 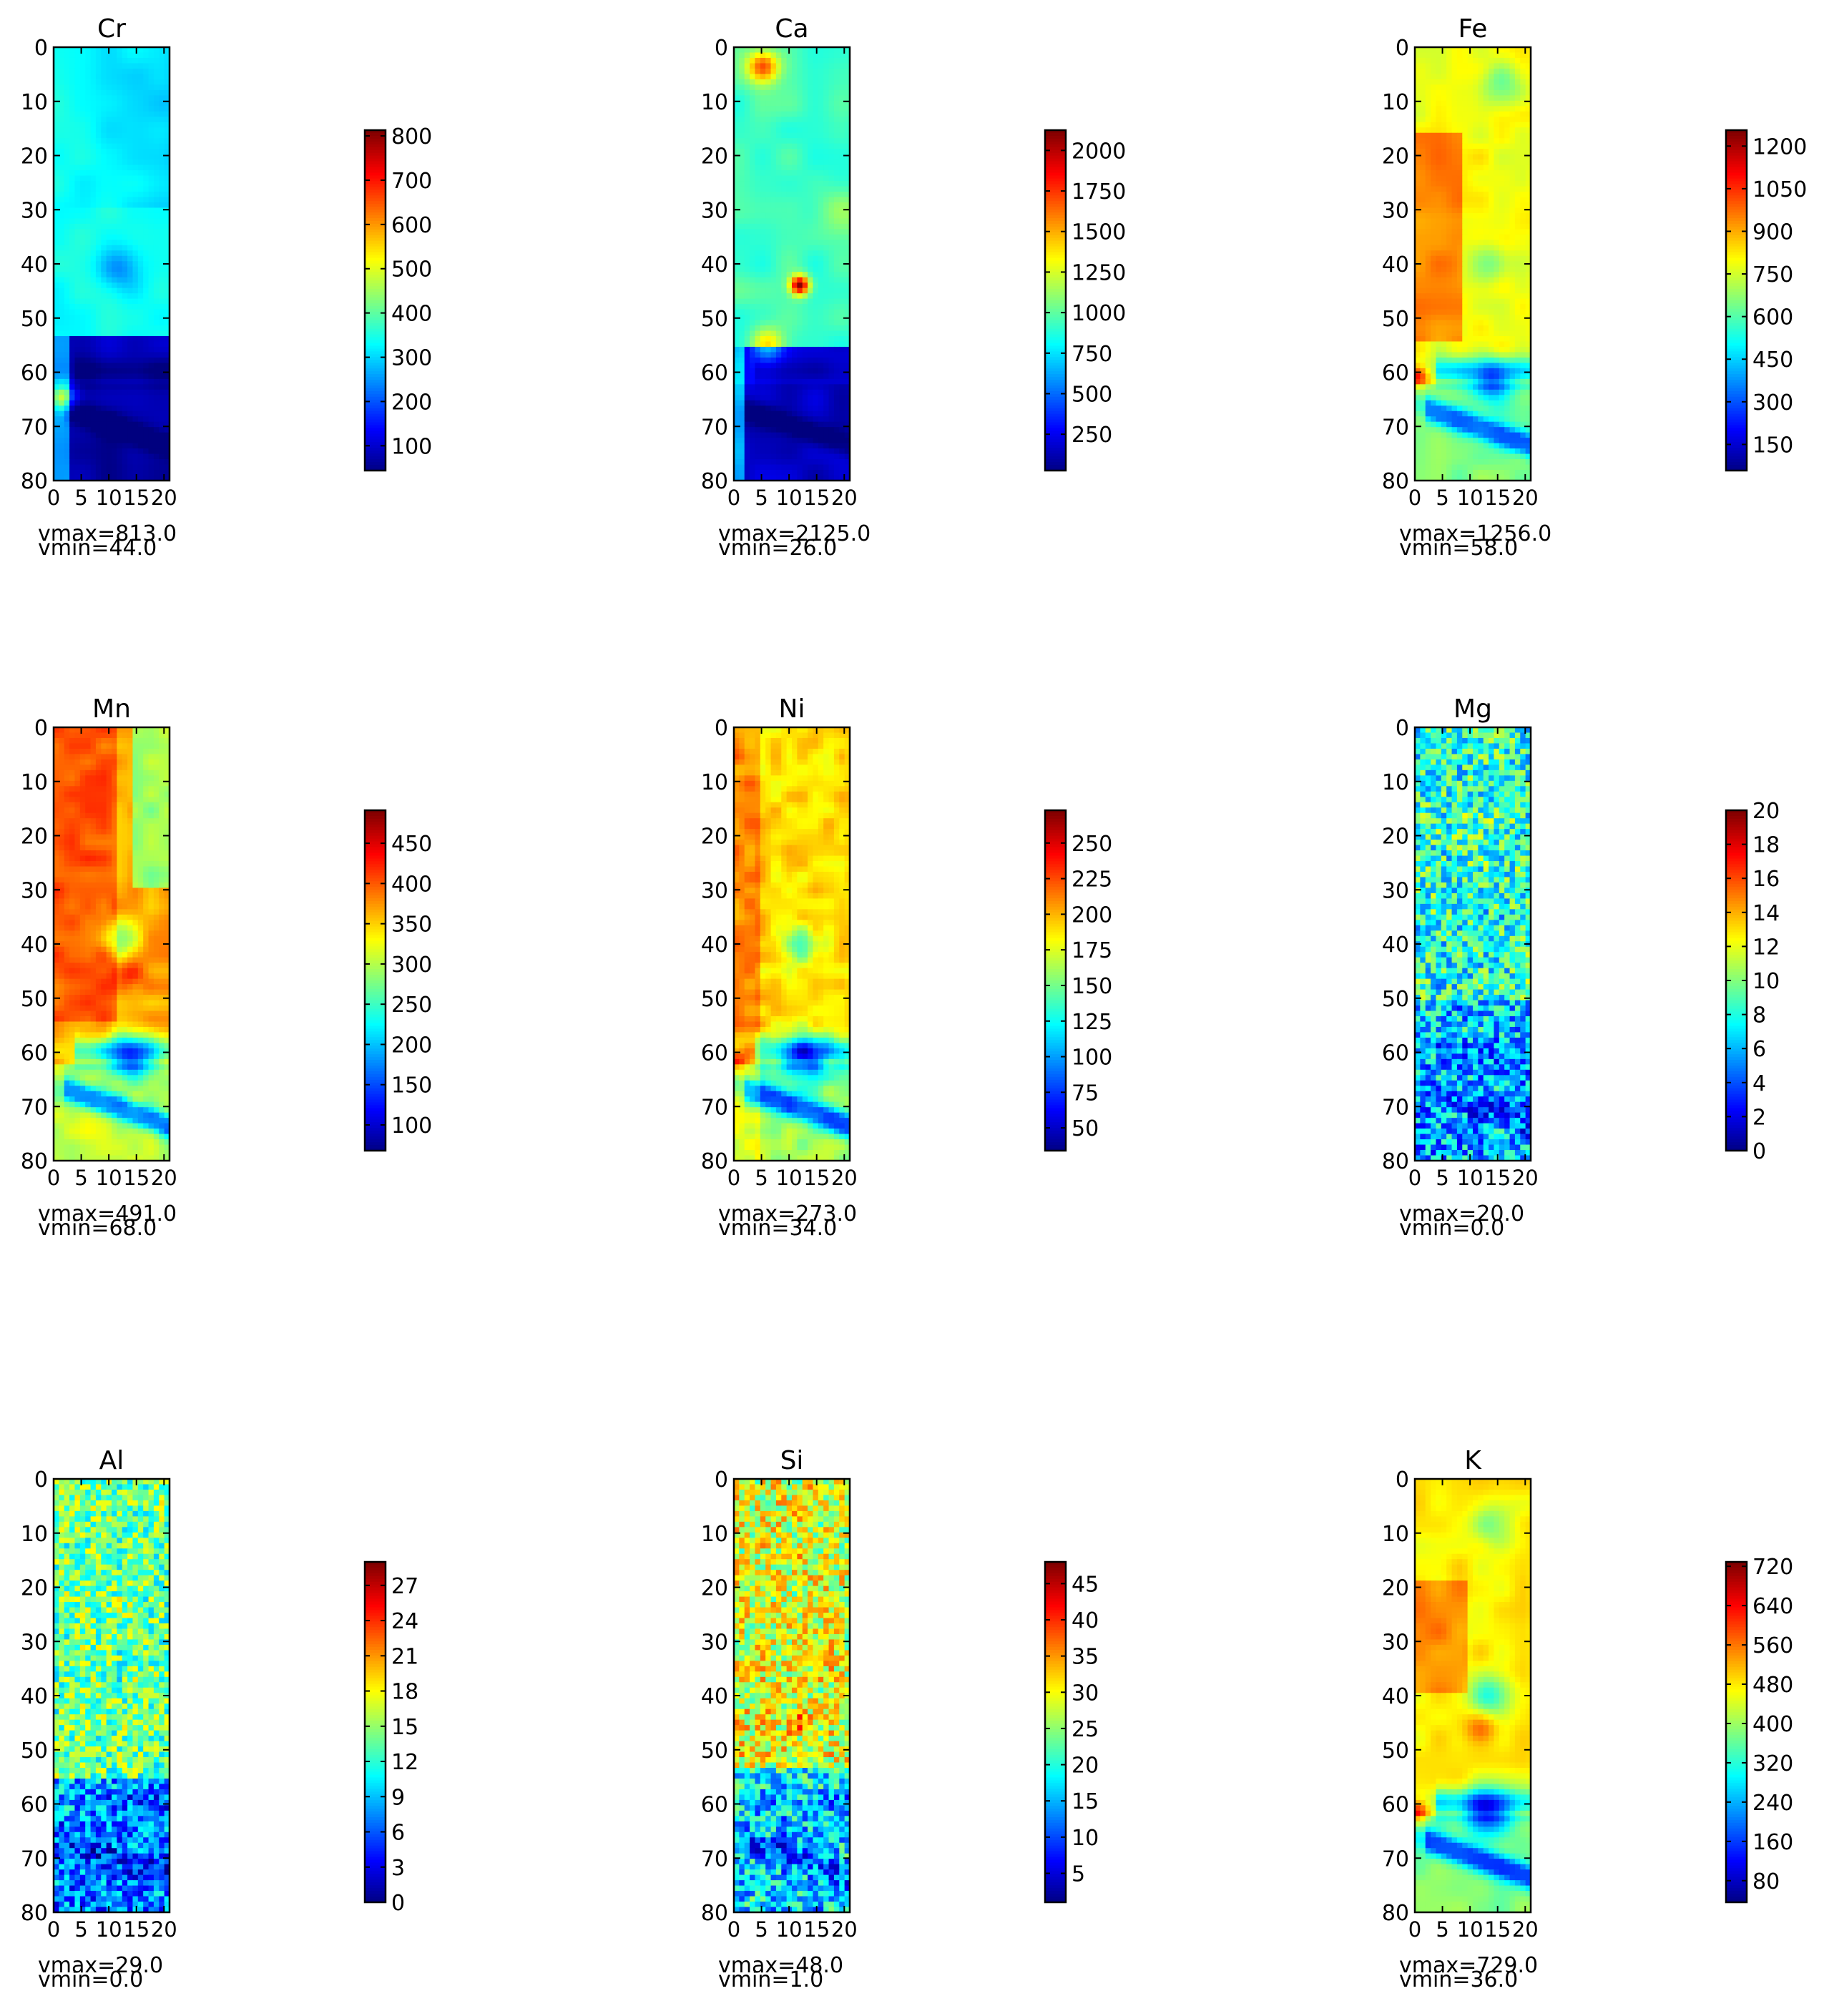 What do you see at coordinates (34, 373) in the screenshot?
I see `y-tick-label: 60` at bounding box center [34, 373].